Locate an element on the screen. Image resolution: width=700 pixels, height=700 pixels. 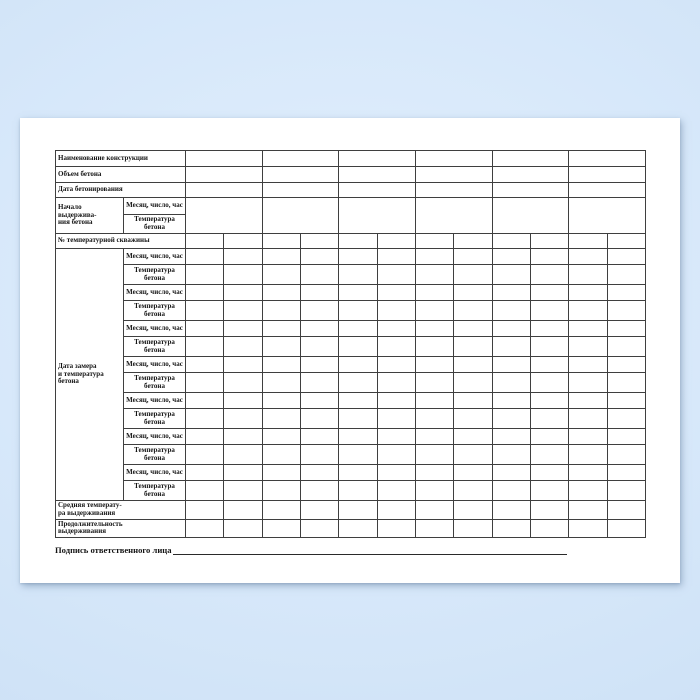
signature-blank-line is located at coordinates (369, 549).